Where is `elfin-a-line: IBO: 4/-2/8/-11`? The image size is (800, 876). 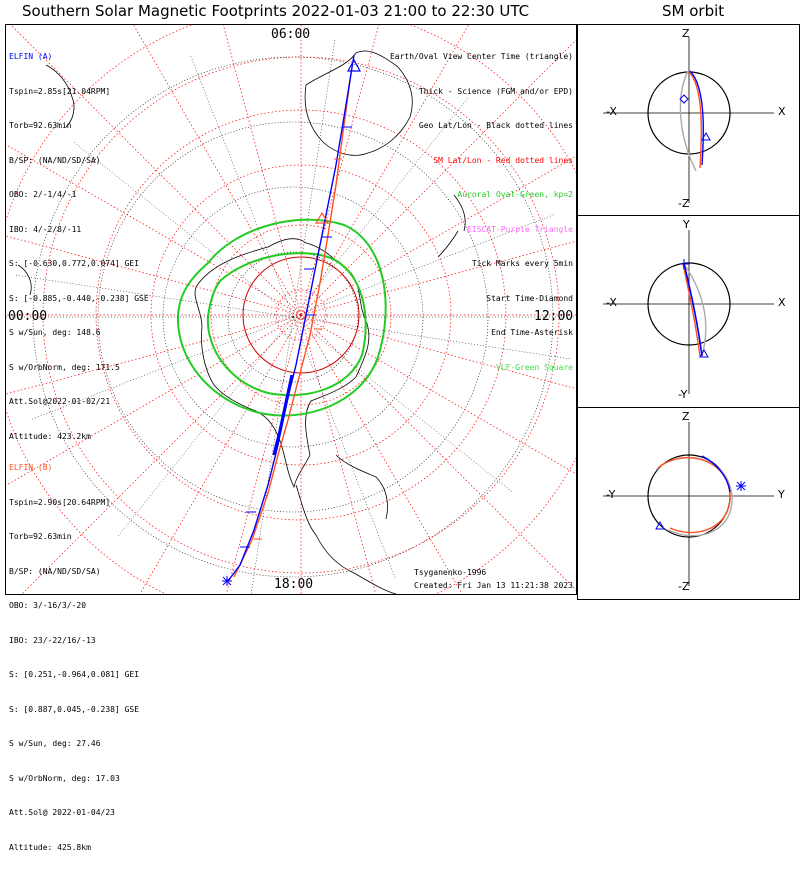
elfin-a-line: IBO: 4/-2/8/-11 is located at coordinates (45, 229).